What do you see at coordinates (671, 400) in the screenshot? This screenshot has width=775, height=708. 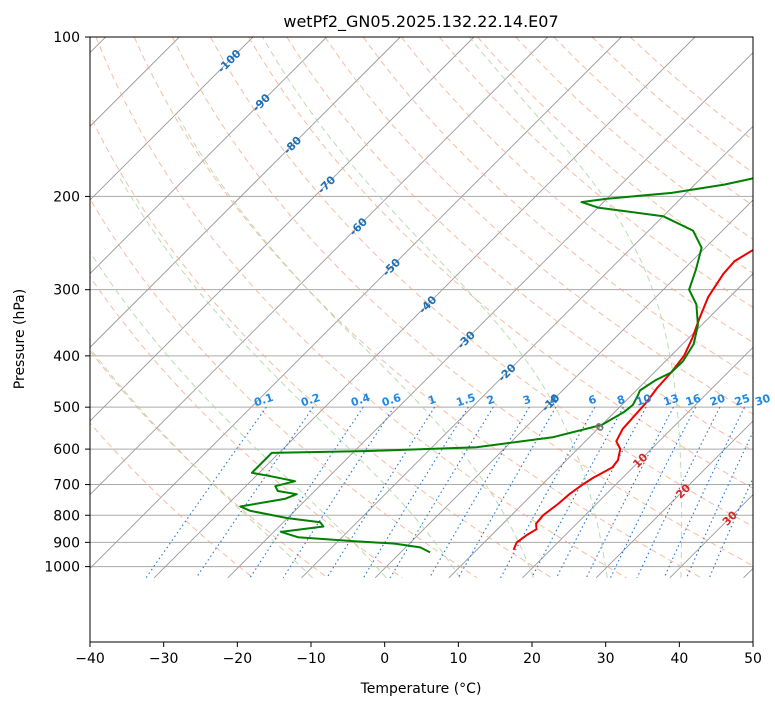 I see `mixing-ratio-label: 13` at bounding box center [671, 400].